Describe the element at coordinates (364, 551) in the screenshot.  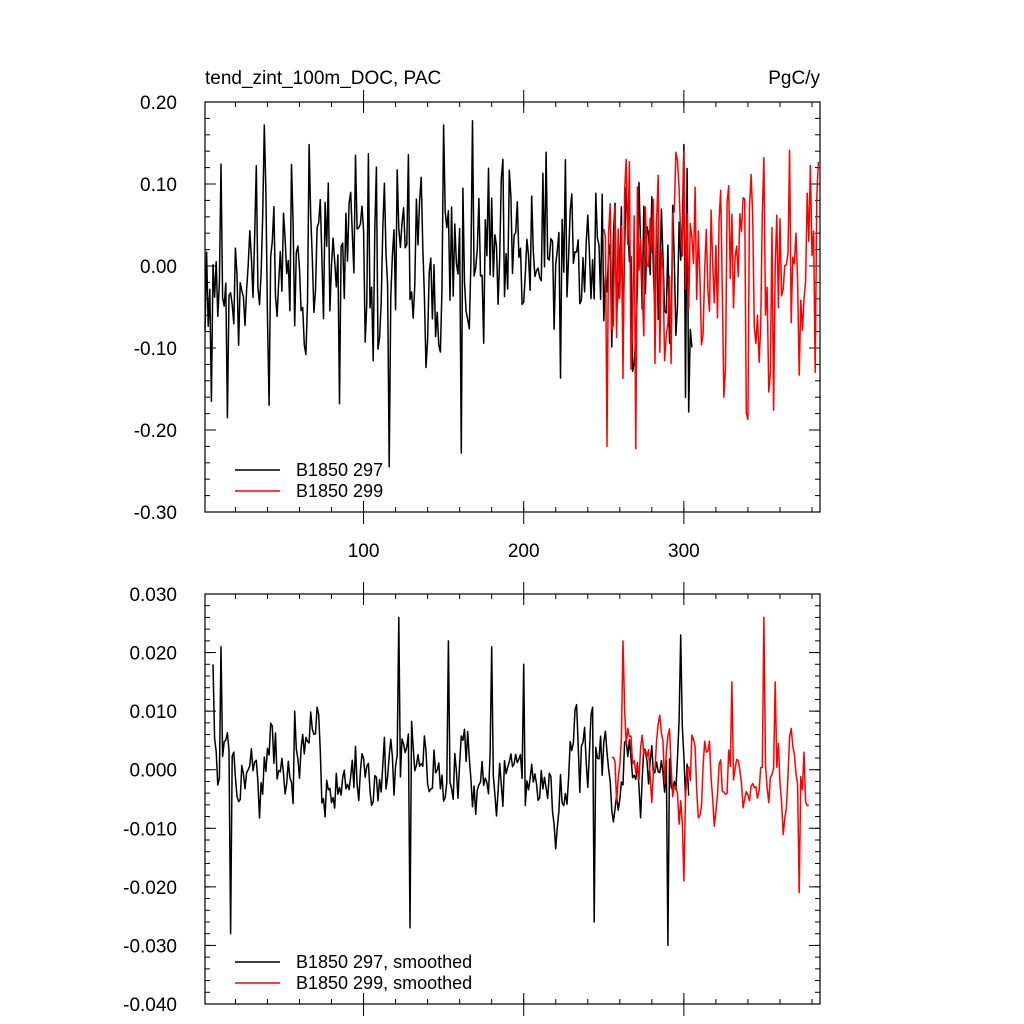
I see `x-tick-label: 100` at that location.